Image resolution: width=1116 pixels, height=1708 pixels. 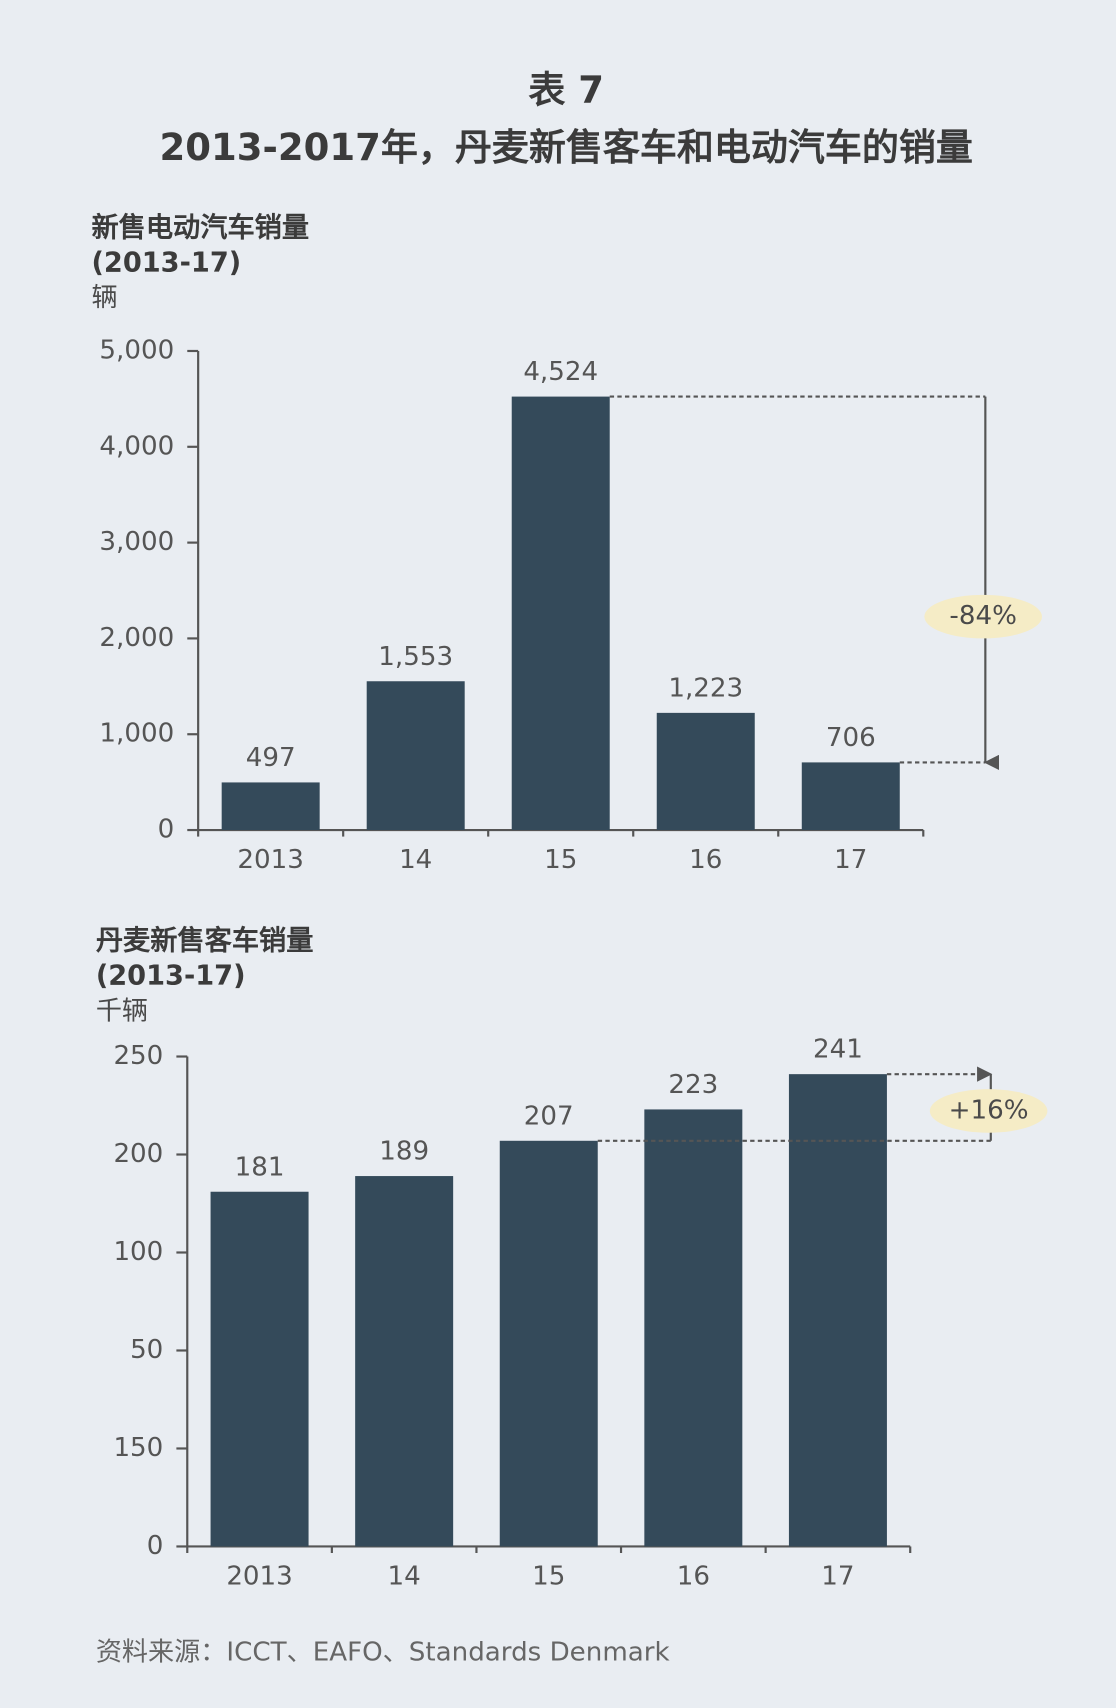 I want to click on y-tick-label: 3,000, so click(x=136, y=542).